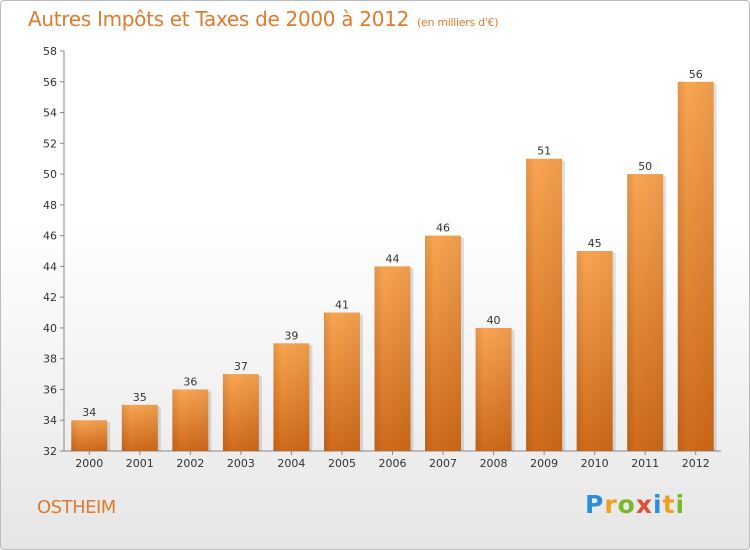 This screenshot has width=750, height=550. What do you see at coordinates (393, 463) in the screenshot?
I see `x-tick-label: 2006` at bounding box center [393, 463].